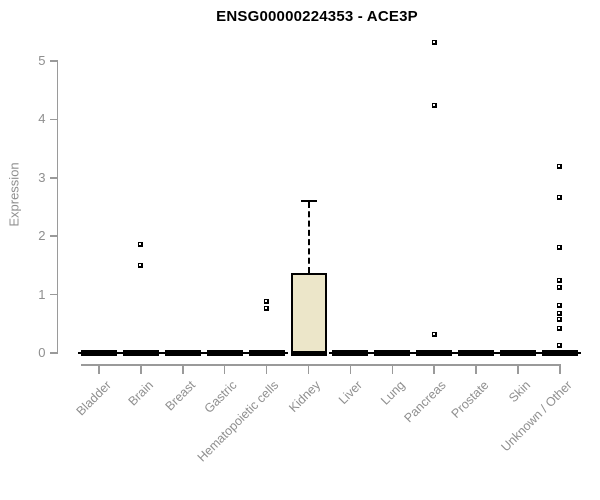 This screenshot has height=500, width=600. Describe the element at coordinates (308, 312) in the screenshot. I see `box` at that location.